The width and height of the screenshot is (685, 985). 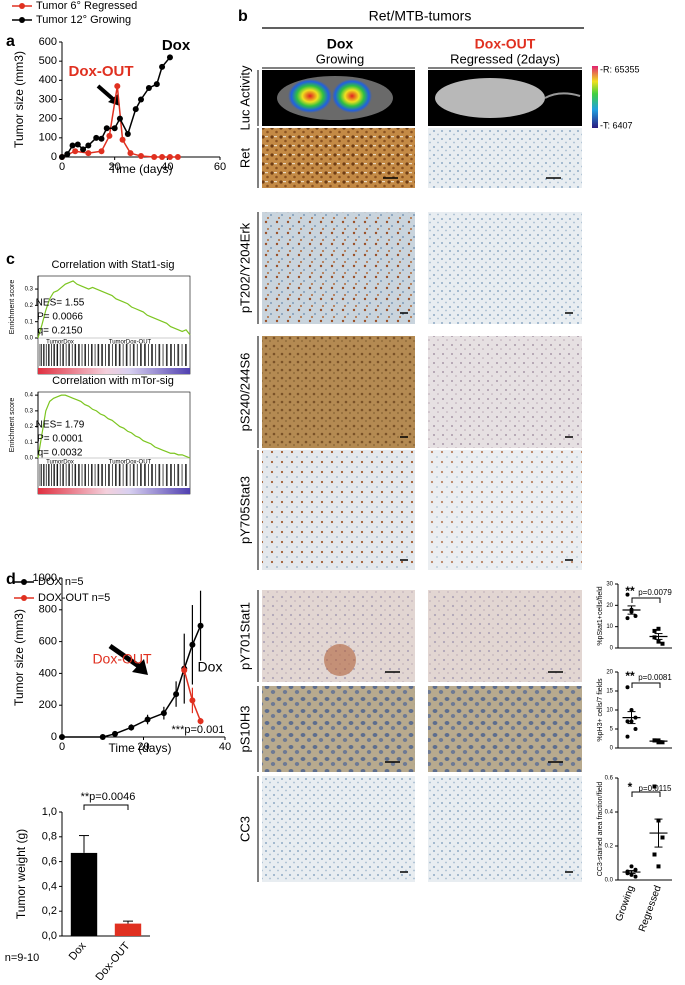 What do you see at coordinates (83, 20) in the screenshot?
I see `legend-label: Tumor 12° Growing` at bounding box center [83, 20].